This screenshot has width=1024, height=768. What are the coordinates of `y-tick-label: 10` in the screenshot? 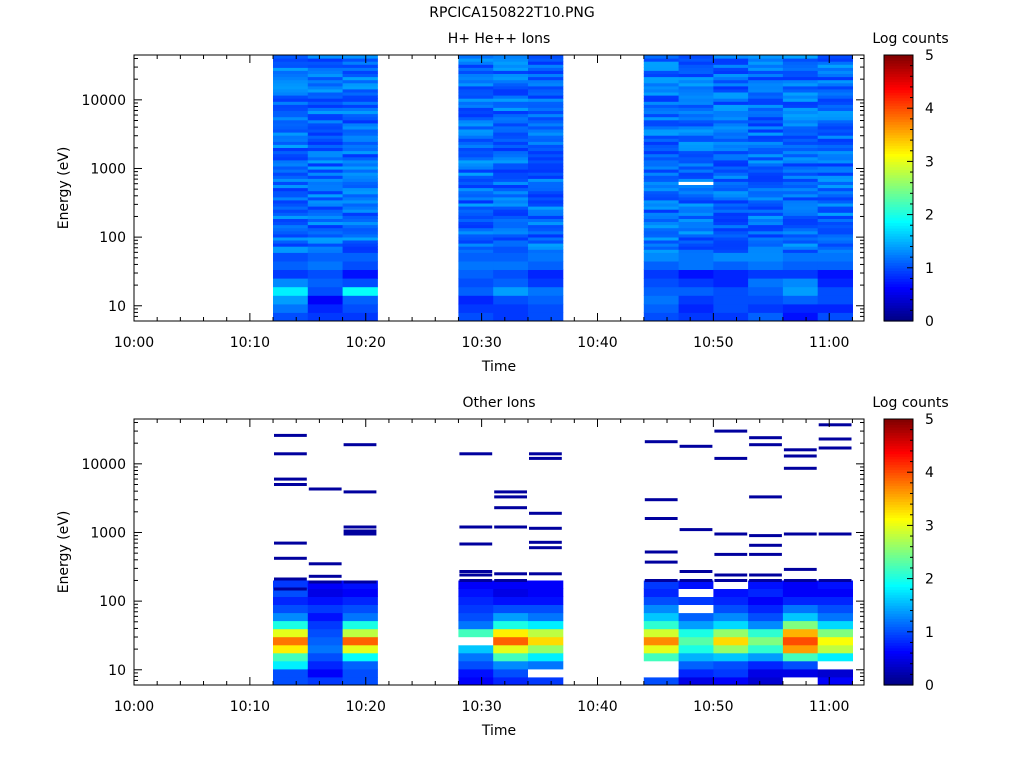 It's located at (117, 307).